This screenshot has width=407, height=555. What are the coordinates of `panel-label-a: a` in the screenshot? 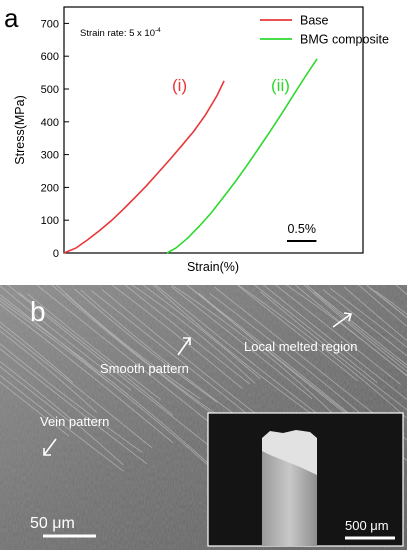 It's located at (11, 18).